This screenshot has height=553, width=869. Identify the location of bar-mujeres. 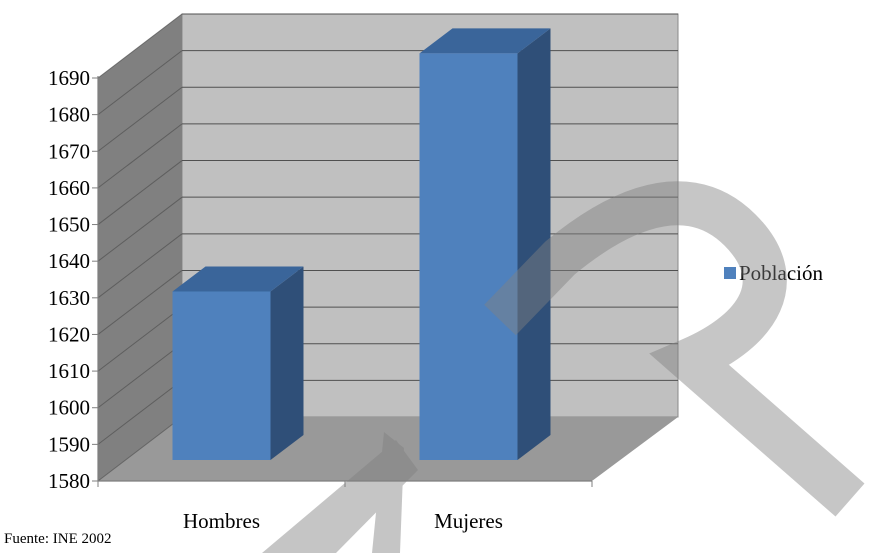
(485, 244).